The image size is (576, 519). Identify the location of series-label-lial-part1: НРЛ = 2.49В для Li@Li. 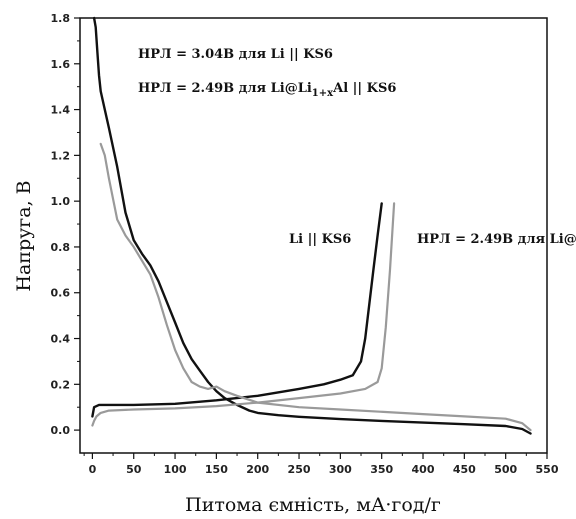
(496, 239).